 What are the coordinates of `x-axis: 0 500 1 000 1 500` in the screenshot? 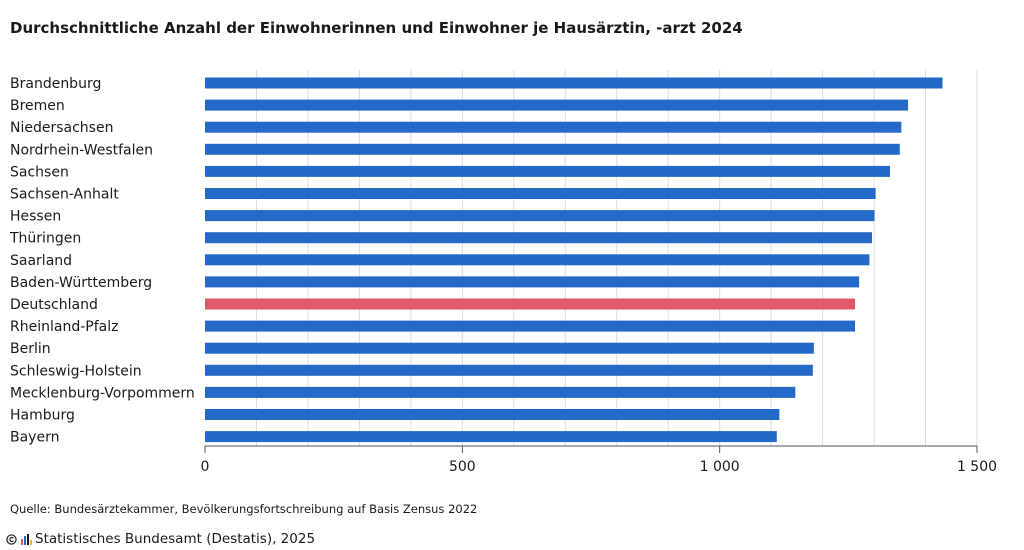 It's located at (599, 460).